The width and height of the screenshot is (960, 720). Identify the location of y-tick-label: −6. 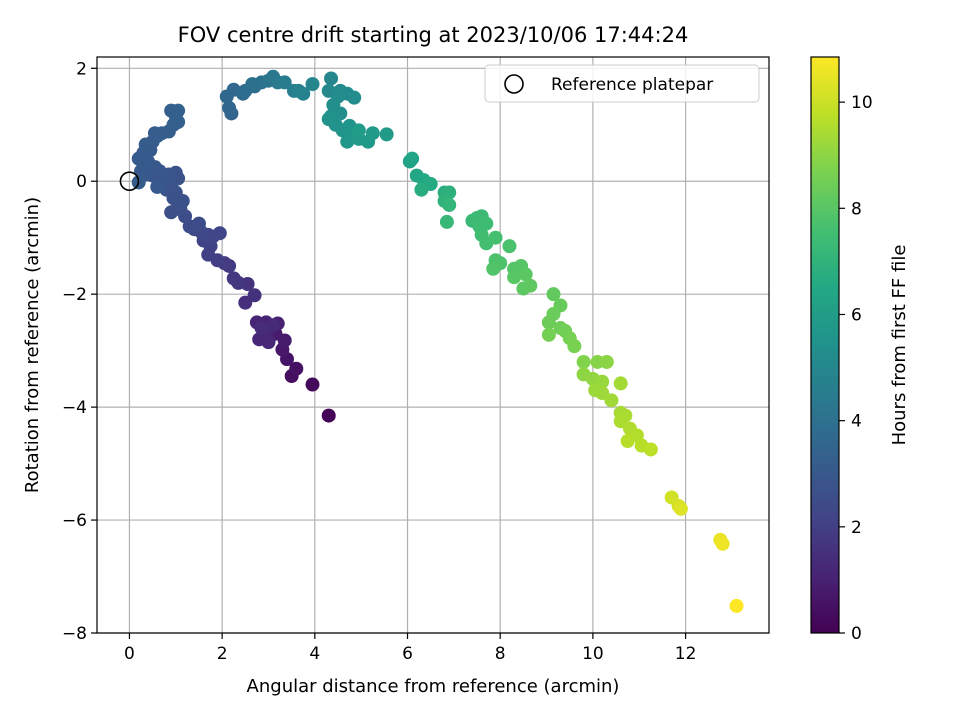
(74, 521).